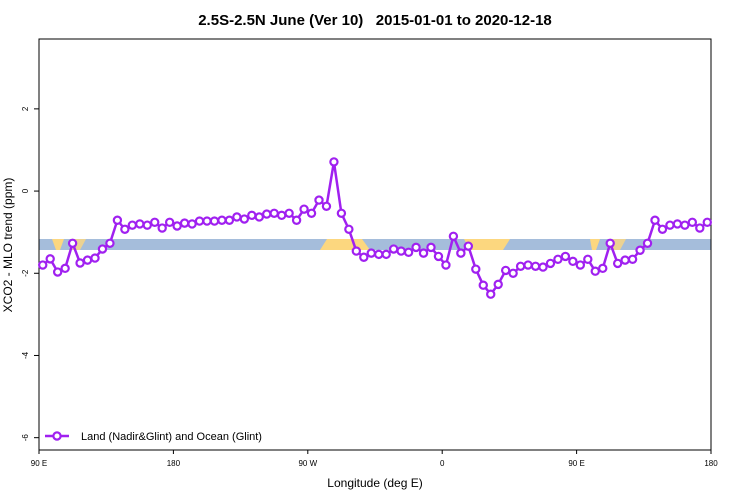 The height and width of the screenshot is (500, 750). What do you see at coordinates (25, 108) in the screenshot?
I see `y-tick-label: 2` at bounding box center [25, 108].